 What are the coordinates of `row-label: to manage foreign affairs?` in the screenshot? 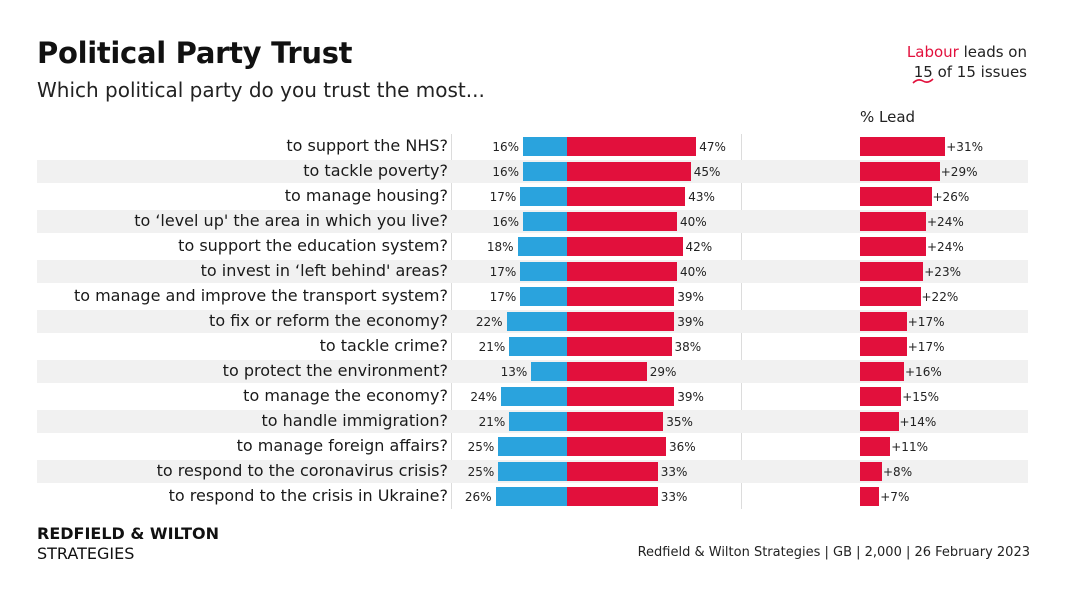 It's located at (342, 445).